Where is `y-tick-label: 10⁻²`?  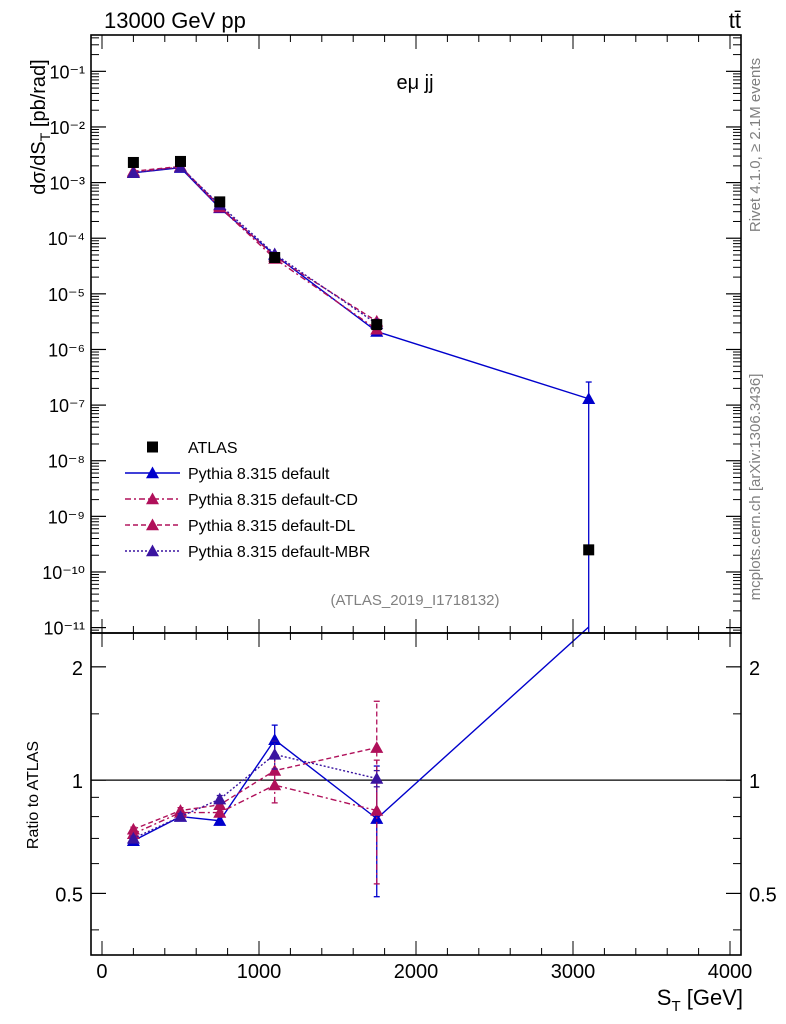
y-tick-label: 10⁻² is located at coordinates (67, 128).